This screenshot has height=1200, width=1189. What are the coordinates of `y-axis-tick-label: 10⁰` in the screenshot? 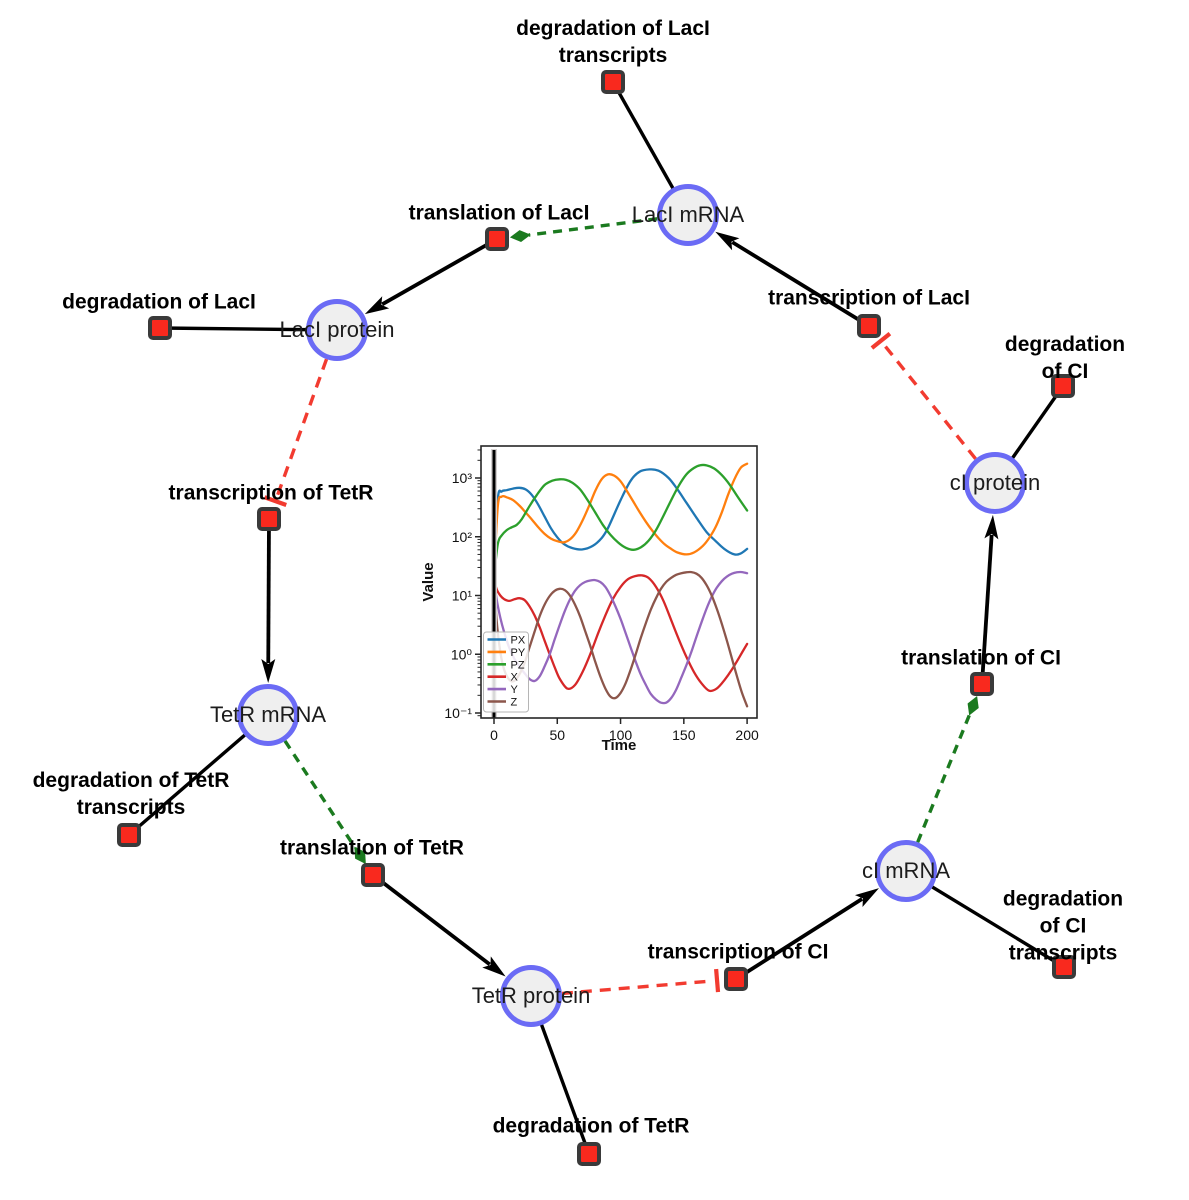 It's located at (462, 654).